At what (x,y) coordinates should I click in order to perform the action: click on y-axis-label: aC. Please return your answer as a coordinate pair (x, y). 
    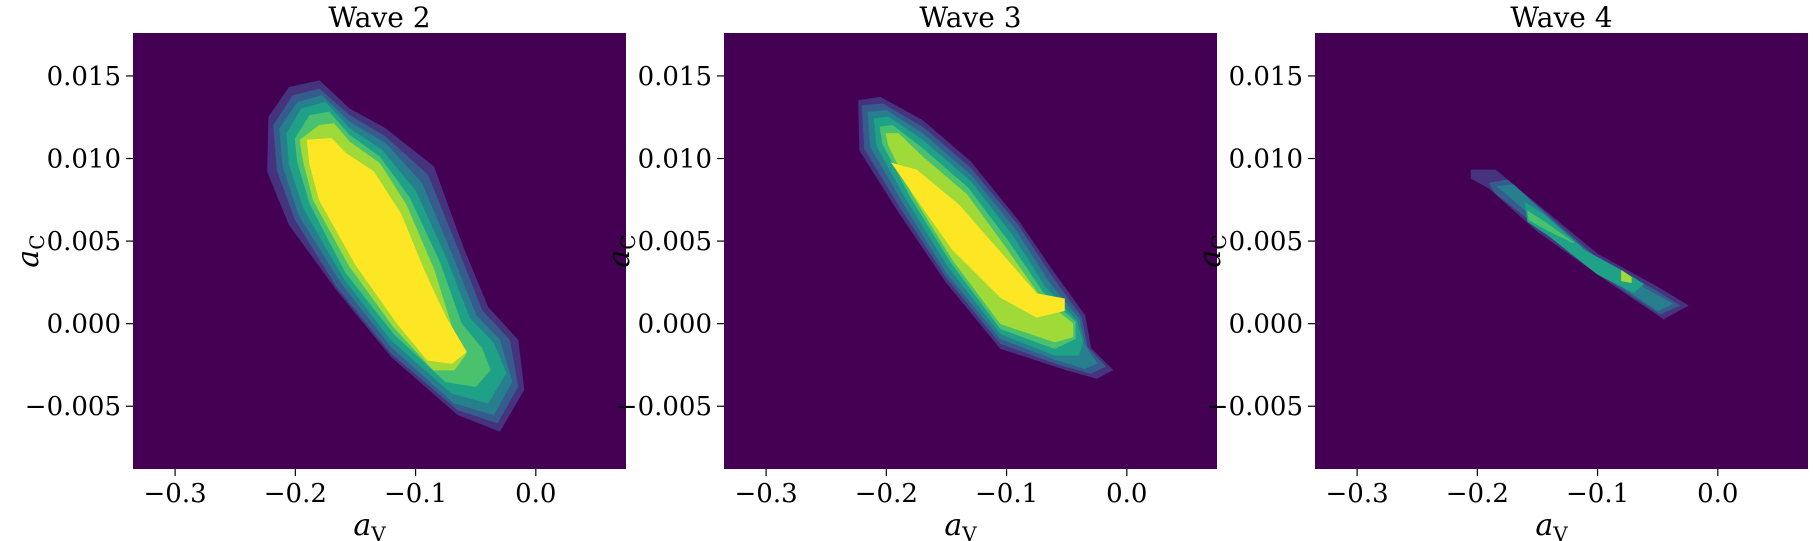
    Looking at the image, I should click on (30, 250).